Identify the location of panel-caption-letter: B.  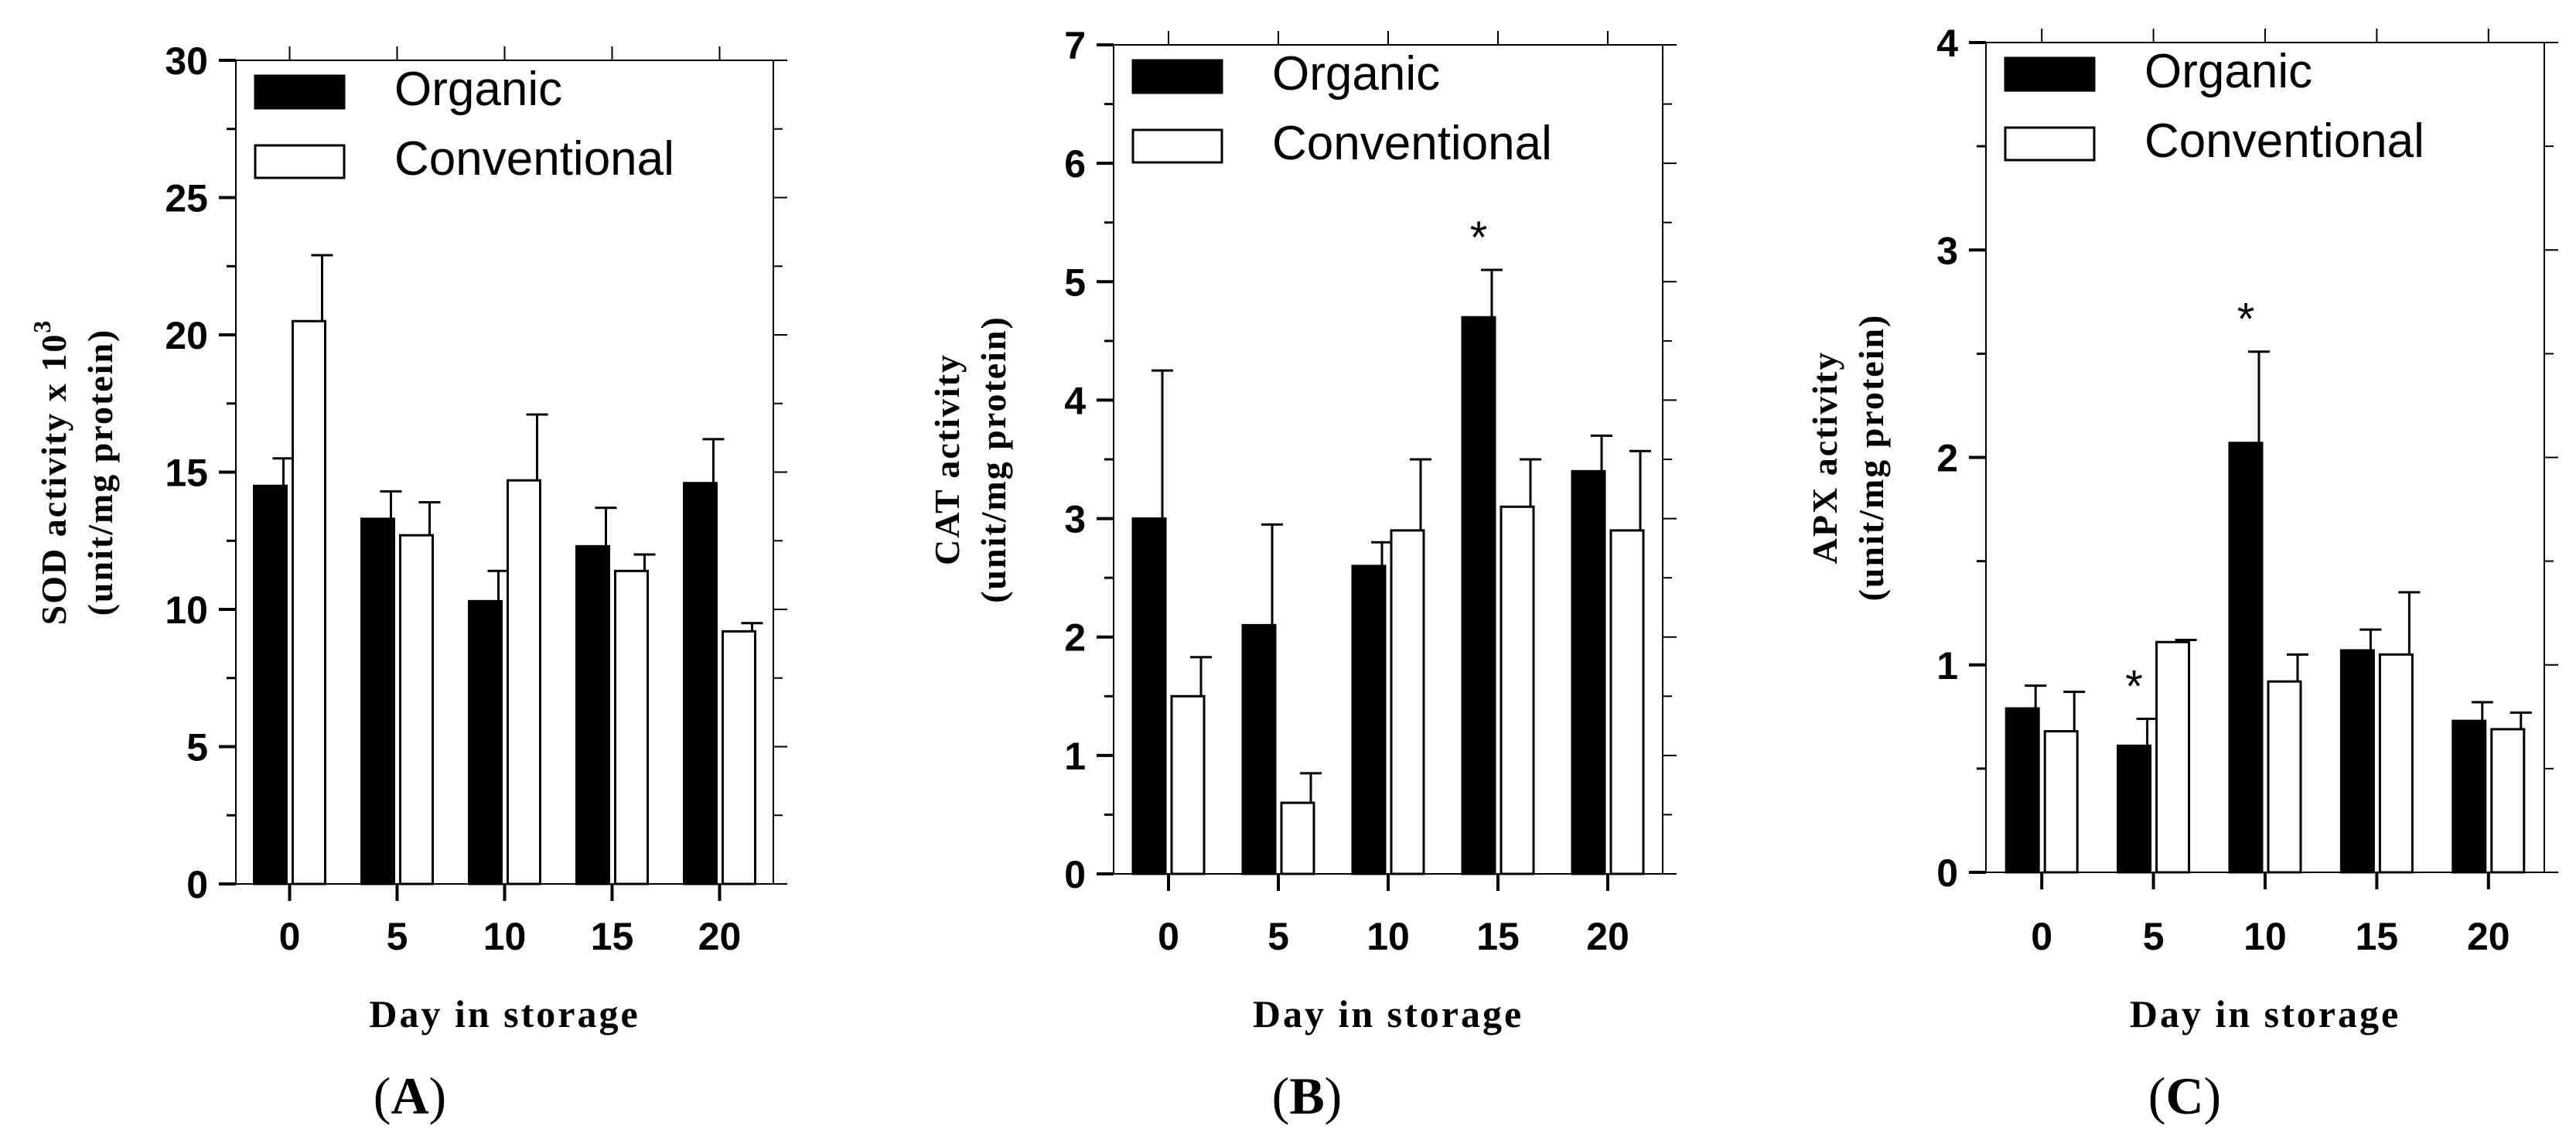
(1307, 1095).